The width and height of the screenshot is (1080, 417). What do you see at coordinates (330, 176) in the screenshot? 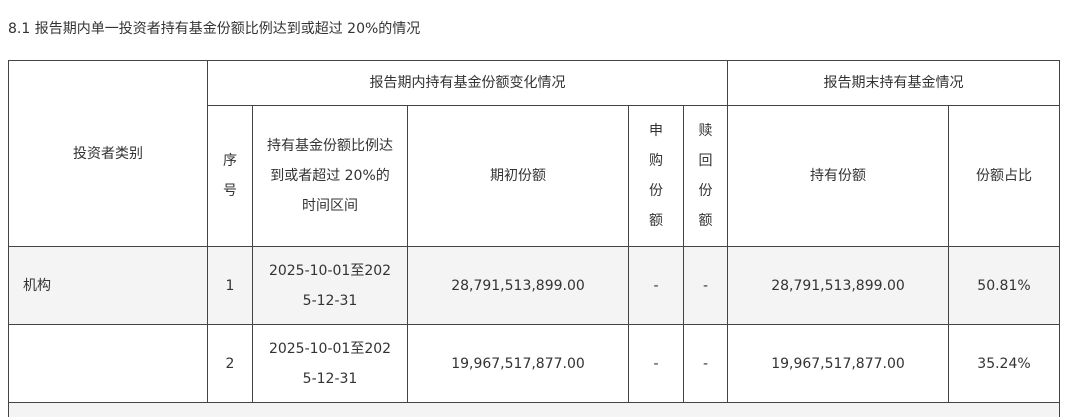
I see `header-period: 持有基金份额比例达到或者超过 20%的时间区间` at bounding box center [330, 176].